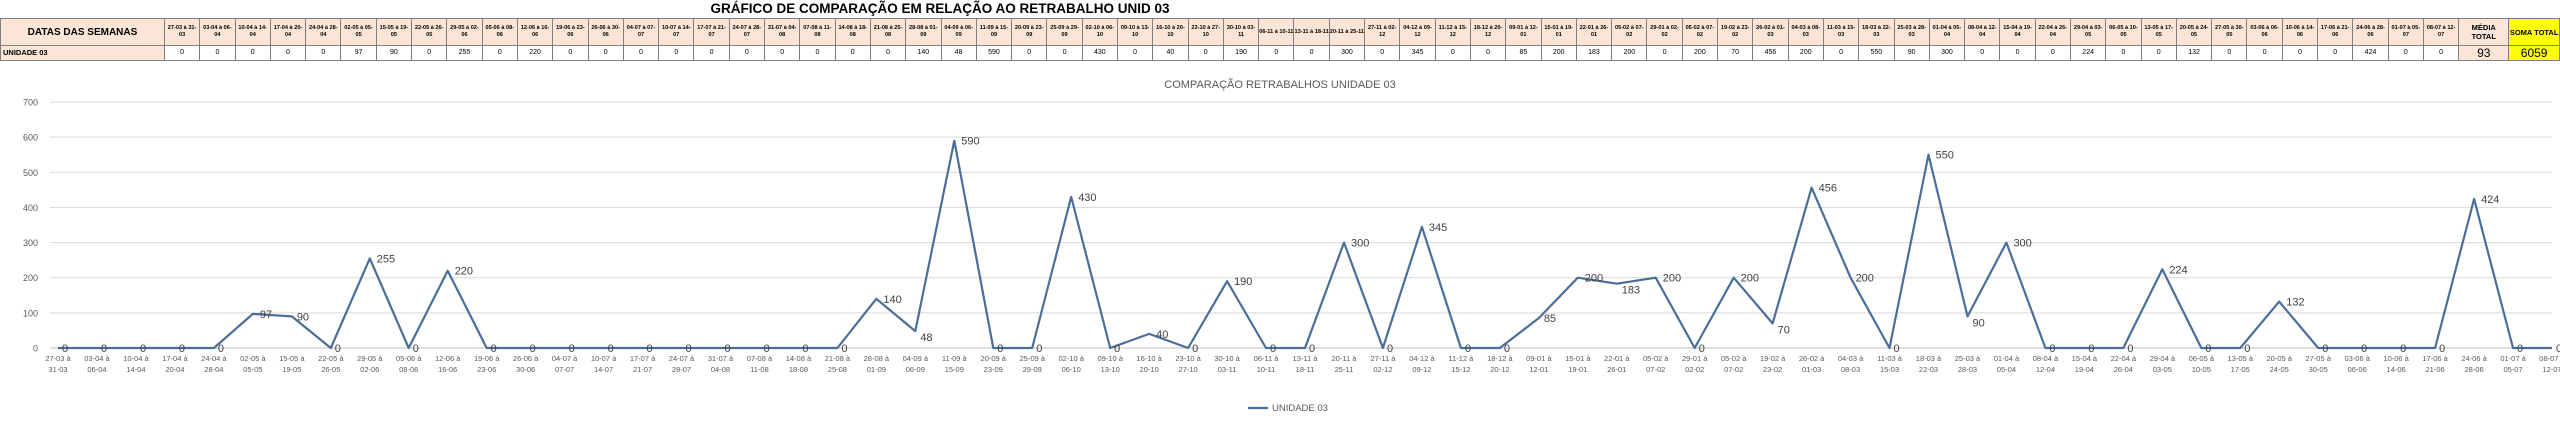 This screenshot has height=422, width=2560. What do you see at coordinates (923, 32) in the screenshot?
I see `period-header: 28-08 à 01-09` at bounding box center [923, 32].